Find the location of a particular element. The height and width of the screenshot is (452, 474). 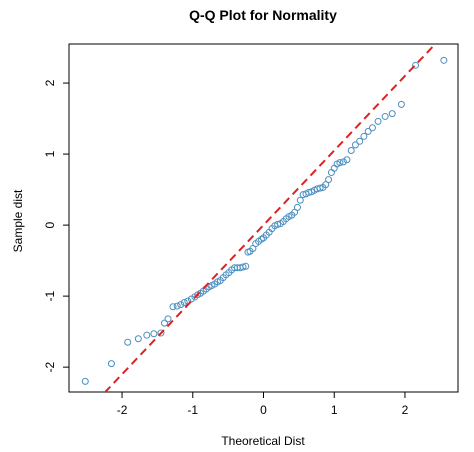

x-tick-label: 0 is located at coordinates (263, 410).